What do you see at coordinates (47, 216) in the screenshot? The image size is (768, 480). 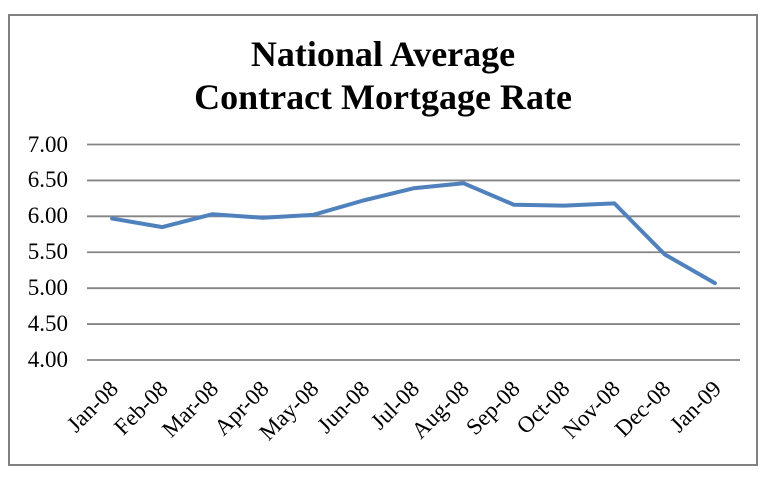 I see `y-axis-tick-label: 6.00` at bounding box center [47, 216].